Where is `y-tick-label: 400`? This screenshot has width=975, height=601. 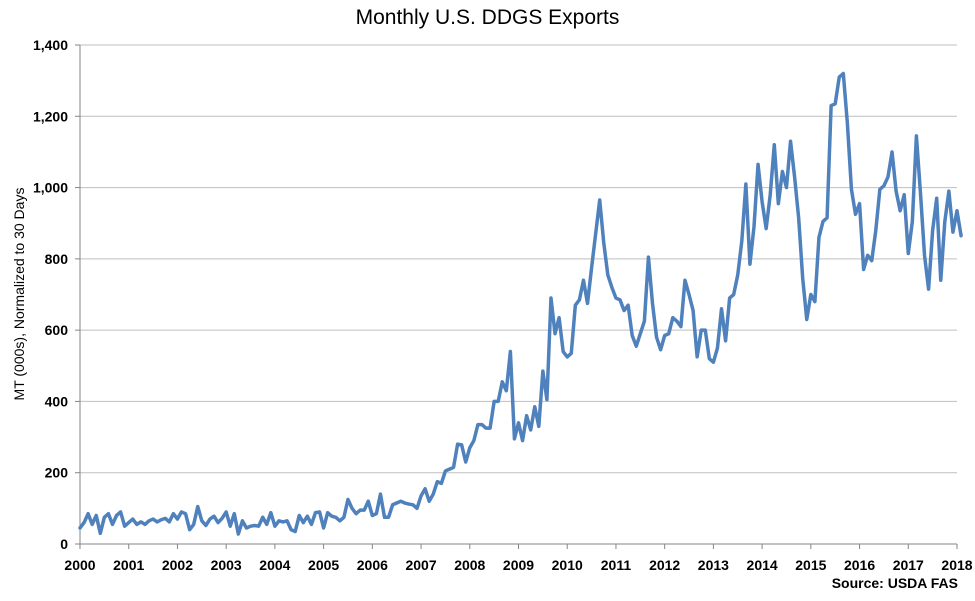 y-tick-label: 400 is located at coordinates (57, 401).